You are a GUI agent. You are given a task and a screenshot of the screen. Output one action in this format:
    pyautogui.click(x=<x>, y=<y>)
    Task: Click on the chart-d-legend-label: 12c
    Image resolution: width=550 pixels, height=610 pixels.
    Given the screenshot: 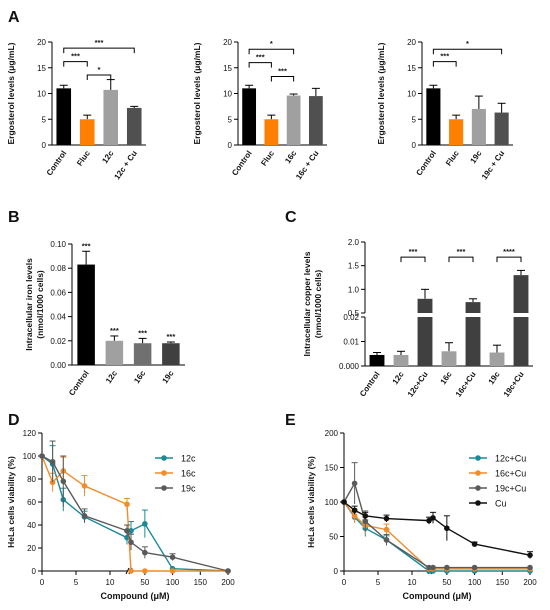 What is the action you would take?
    pyautogui.click(x=188, y=459)
    